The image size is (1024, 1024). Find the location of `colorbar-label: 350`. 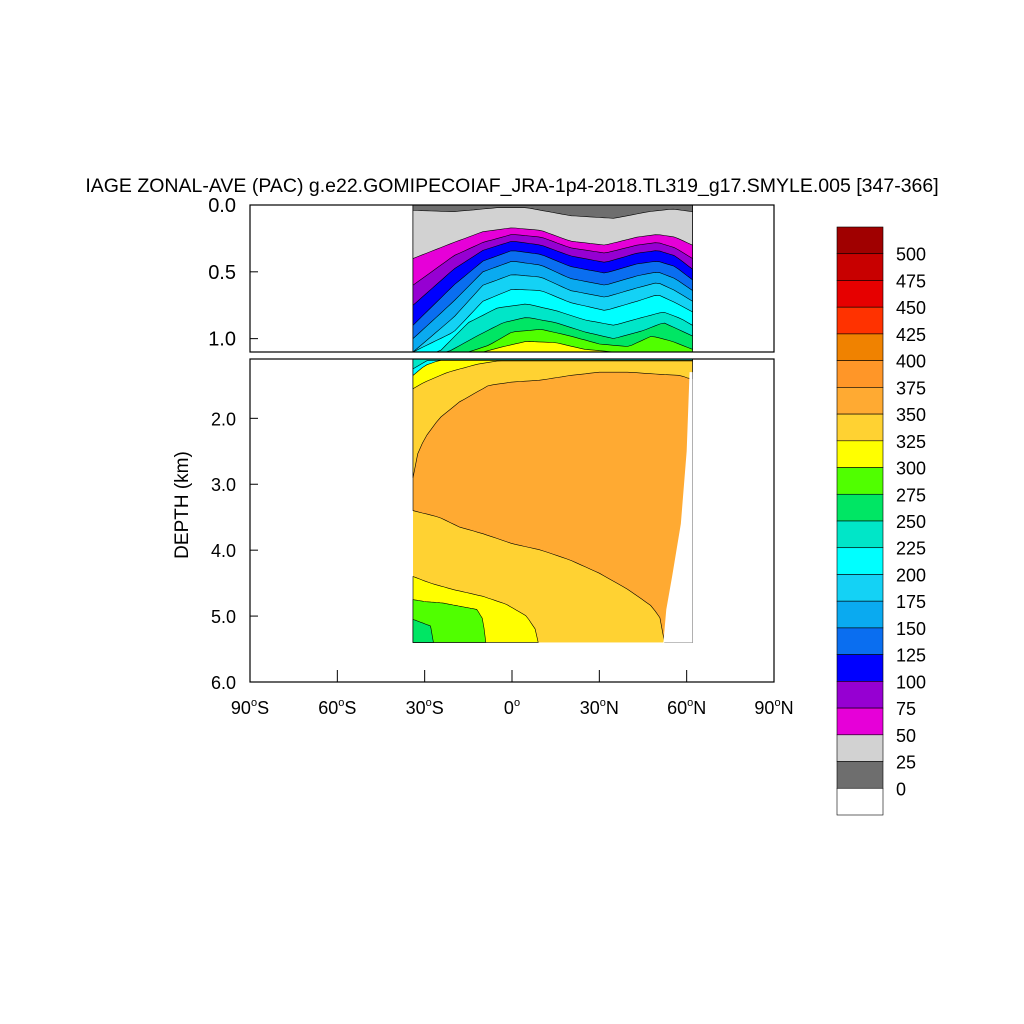

colorbar-label: 350 is located at coordinates (911, 415).